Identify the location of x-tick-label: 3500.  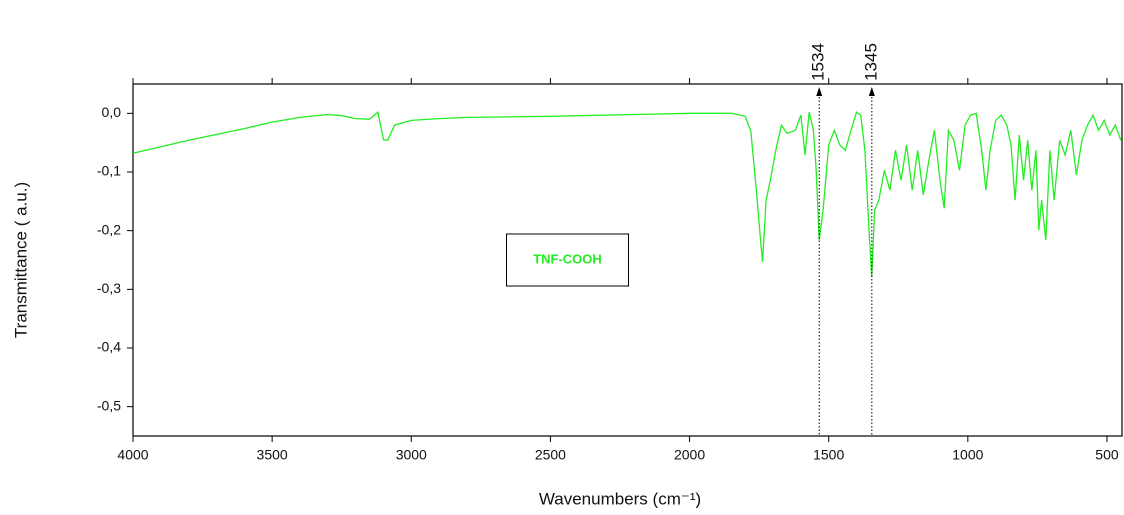
(272, 455).